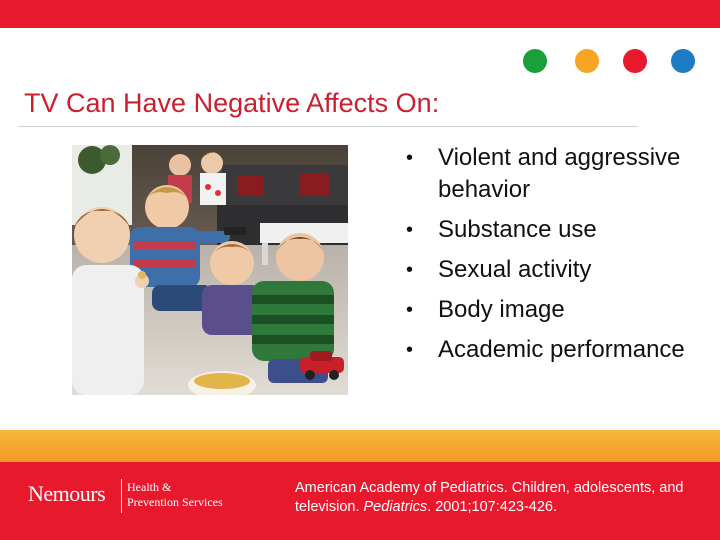 This screenshot has width=720, height=540. I want to click on bullet-text: Academic performance, so click(561, 349).